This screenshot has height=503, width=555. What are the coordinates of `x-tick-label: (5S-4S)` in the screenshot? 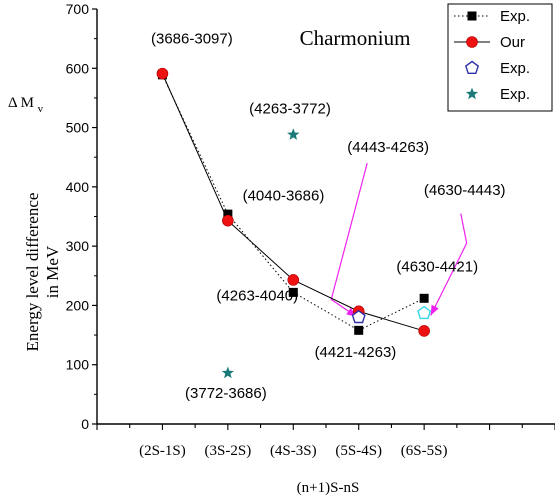 It's located at (358, 451).